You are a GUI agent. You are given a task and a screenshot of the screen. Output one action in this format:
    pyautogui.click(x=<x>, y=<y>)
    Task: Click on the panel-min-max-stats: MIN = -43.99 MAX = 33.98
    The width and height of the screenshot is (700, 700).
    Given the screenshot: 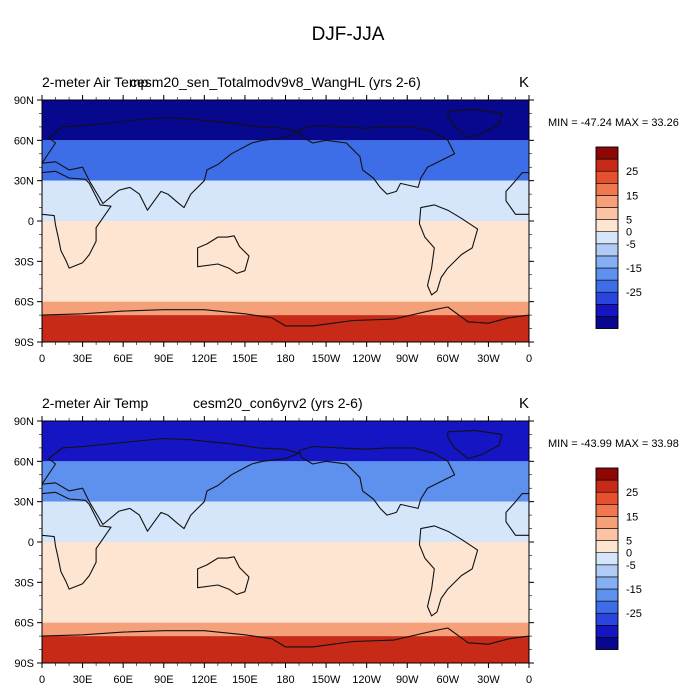 What is the action you would take?
    pyautogui.click(x=613, y=444)
    